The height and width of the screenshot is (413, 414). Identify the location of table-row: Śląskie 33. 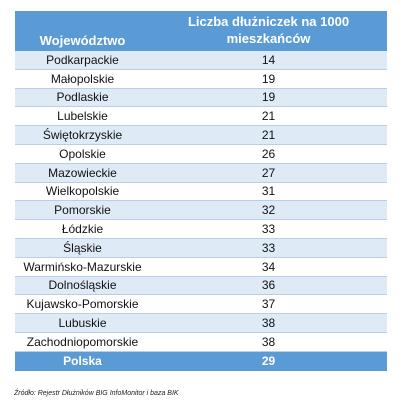
(201, 248).